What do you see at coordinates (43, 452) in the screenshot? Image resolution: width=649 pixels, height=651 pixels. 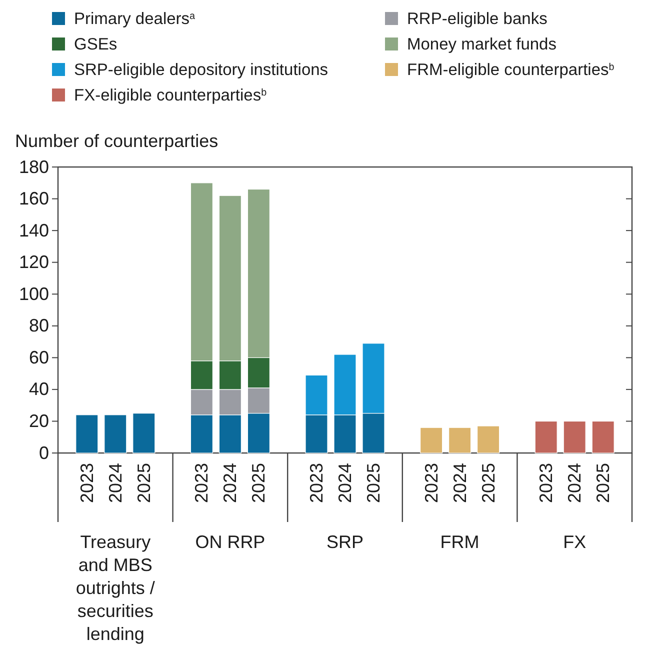 I see `y-tick-label: 0` at bounding box center [43, 452].